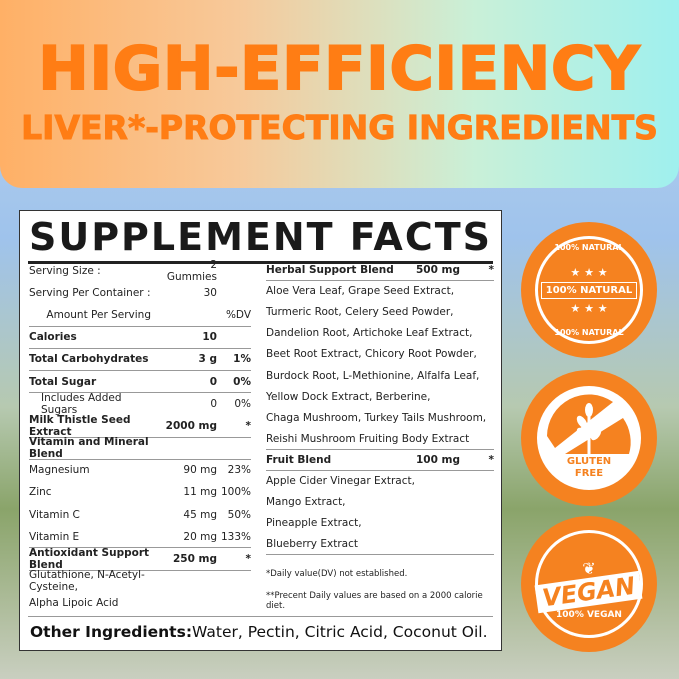 The image size is (679, 679). I want to click on leaf-icon: ❦, so click(589, 568).